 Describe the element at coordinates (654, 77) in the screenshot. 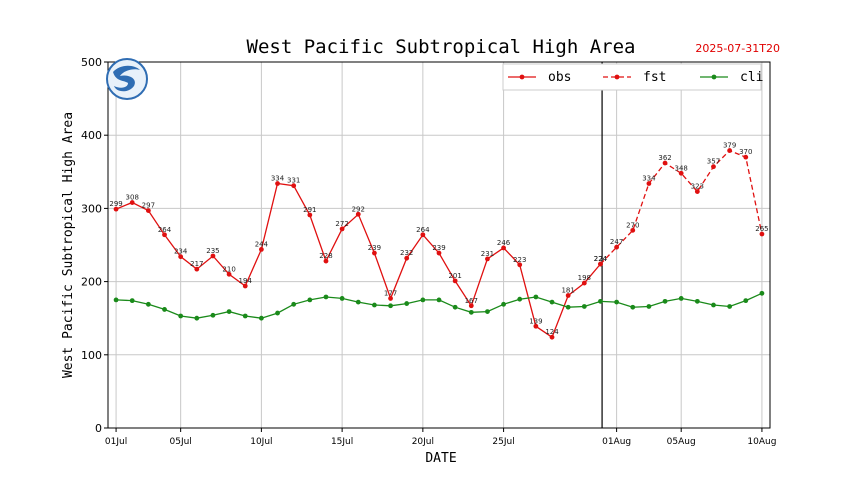

I see `legend-label-fst: fst` at that location.